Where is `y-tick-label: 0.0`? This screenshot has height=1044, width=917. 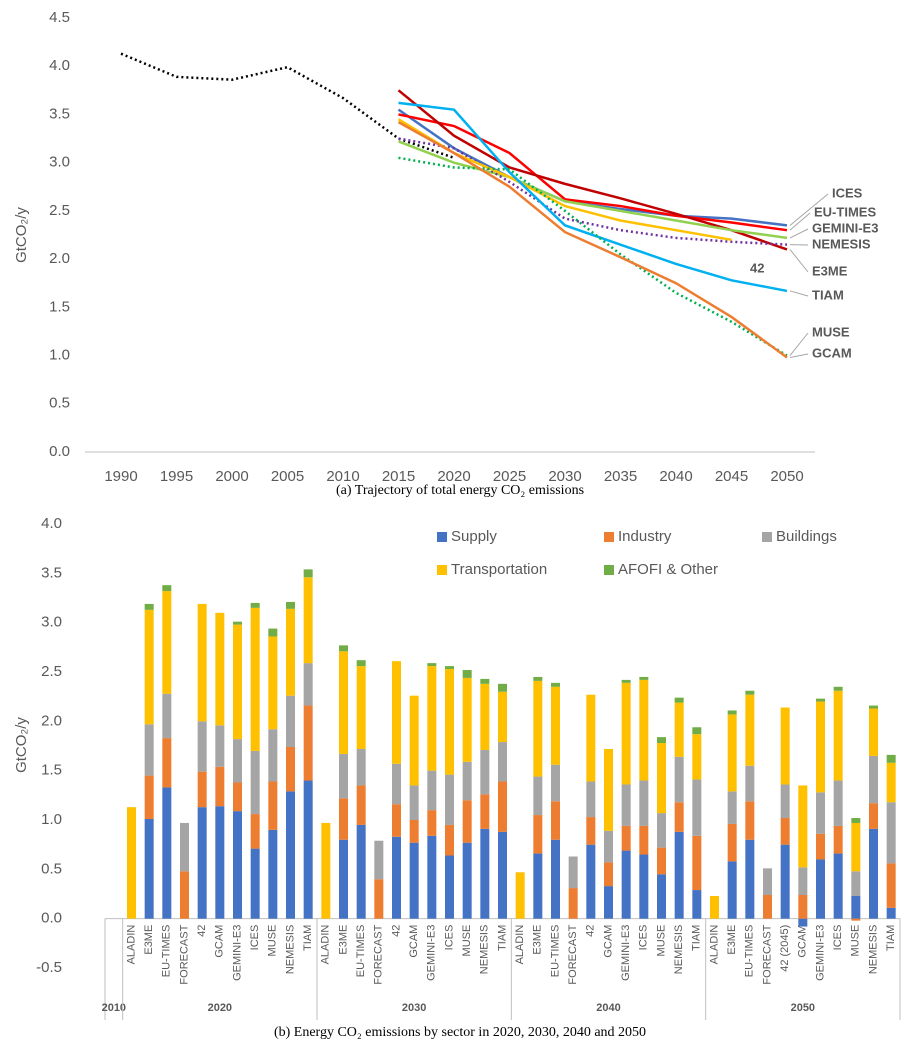
y-tick-label: 0.0 is located at coordinates (51, 918).